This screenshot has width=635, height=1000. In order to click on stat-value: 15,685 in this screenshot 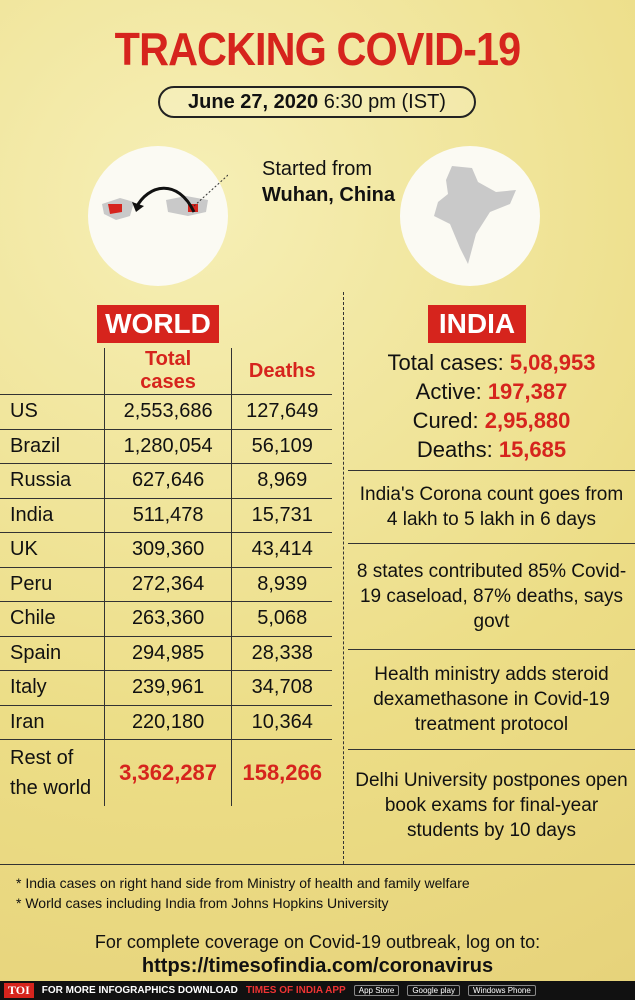, I will do `click(532, 449)`.